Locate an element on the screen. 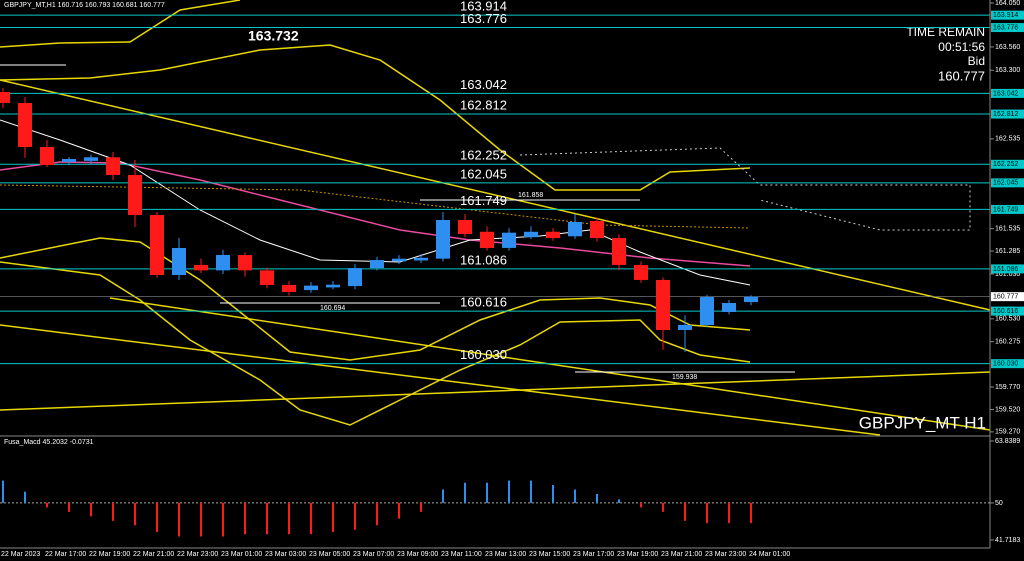  bid-axis-box is located at coordinates (1007, 297).